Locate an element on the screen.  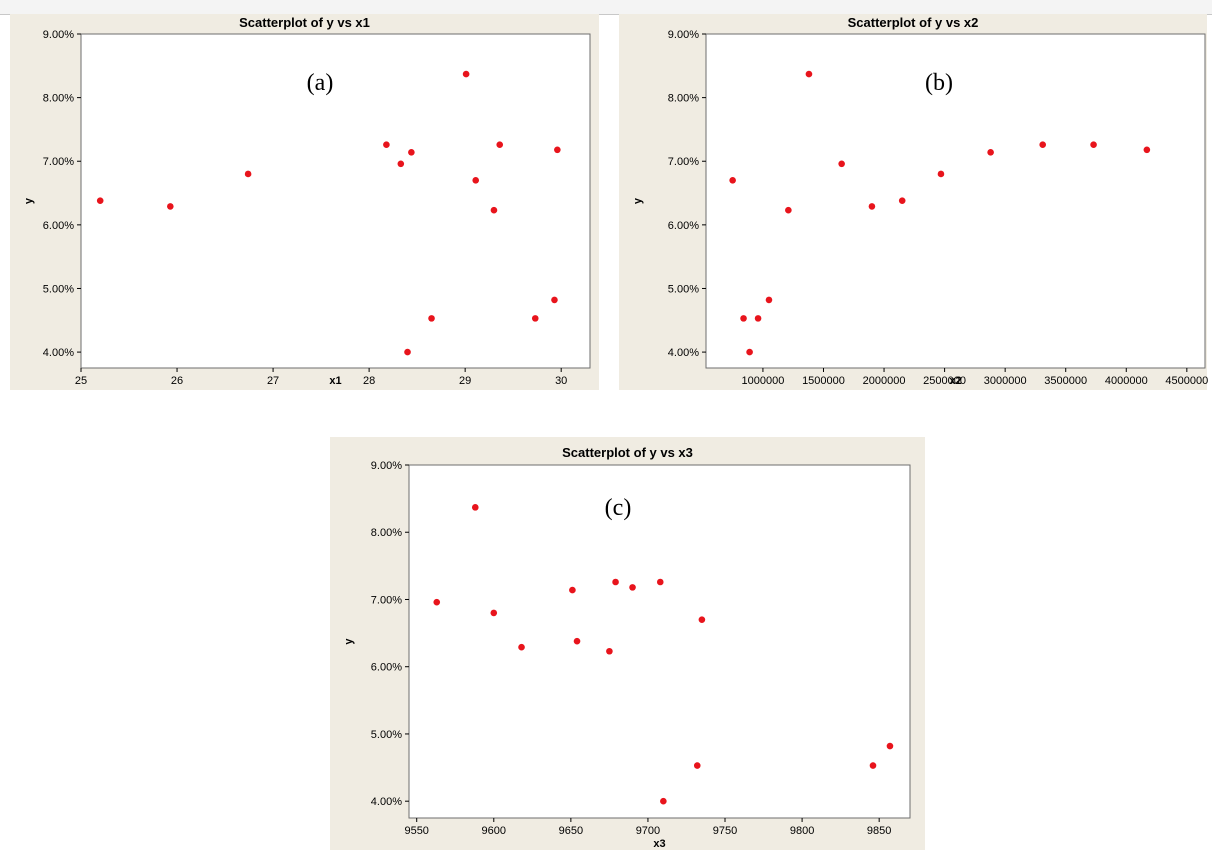
x-tick-label-x2: 2500000 is located at coordinates (944, 381).